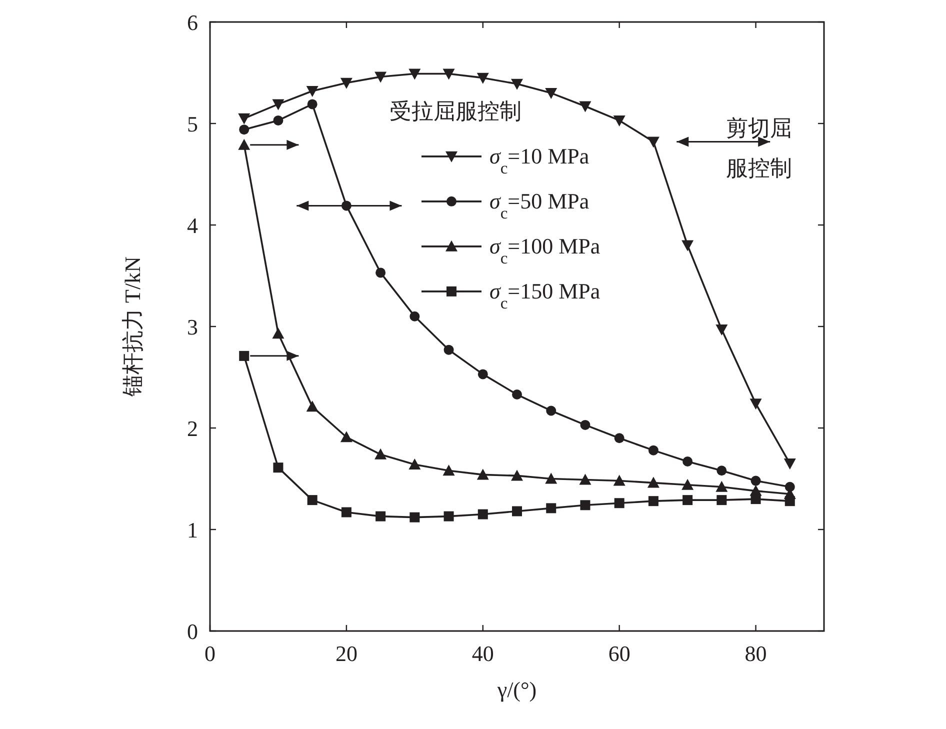 The height and width of the screenshot is (729, 946). I want to click on y-tick-label: 2, so click(192, 428).